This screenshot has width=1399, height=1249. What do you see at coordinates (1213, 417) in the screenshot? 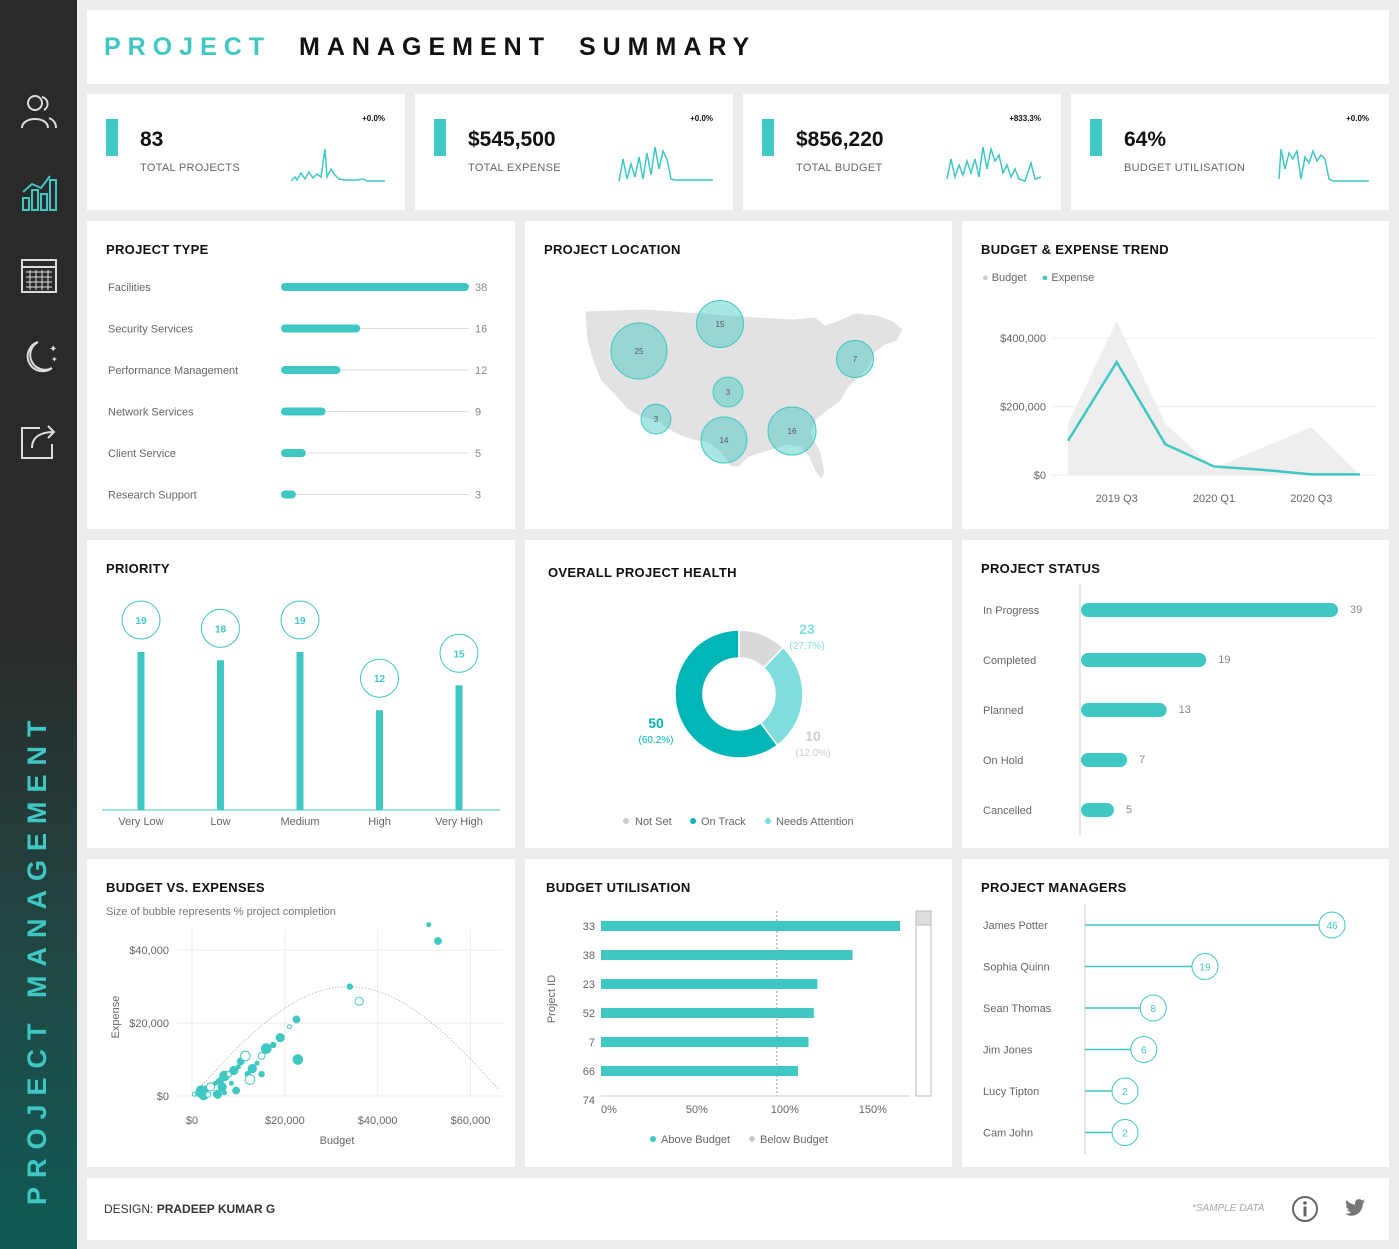
I see `expense-line` at bounding box center [1213, 417].